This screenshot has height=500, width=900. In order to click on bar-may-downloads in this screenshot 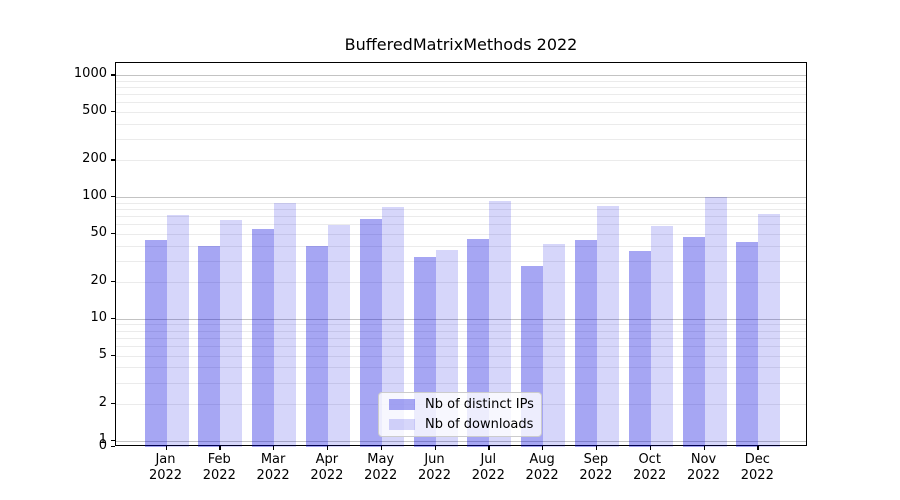, I will do `click(392, 326)`.